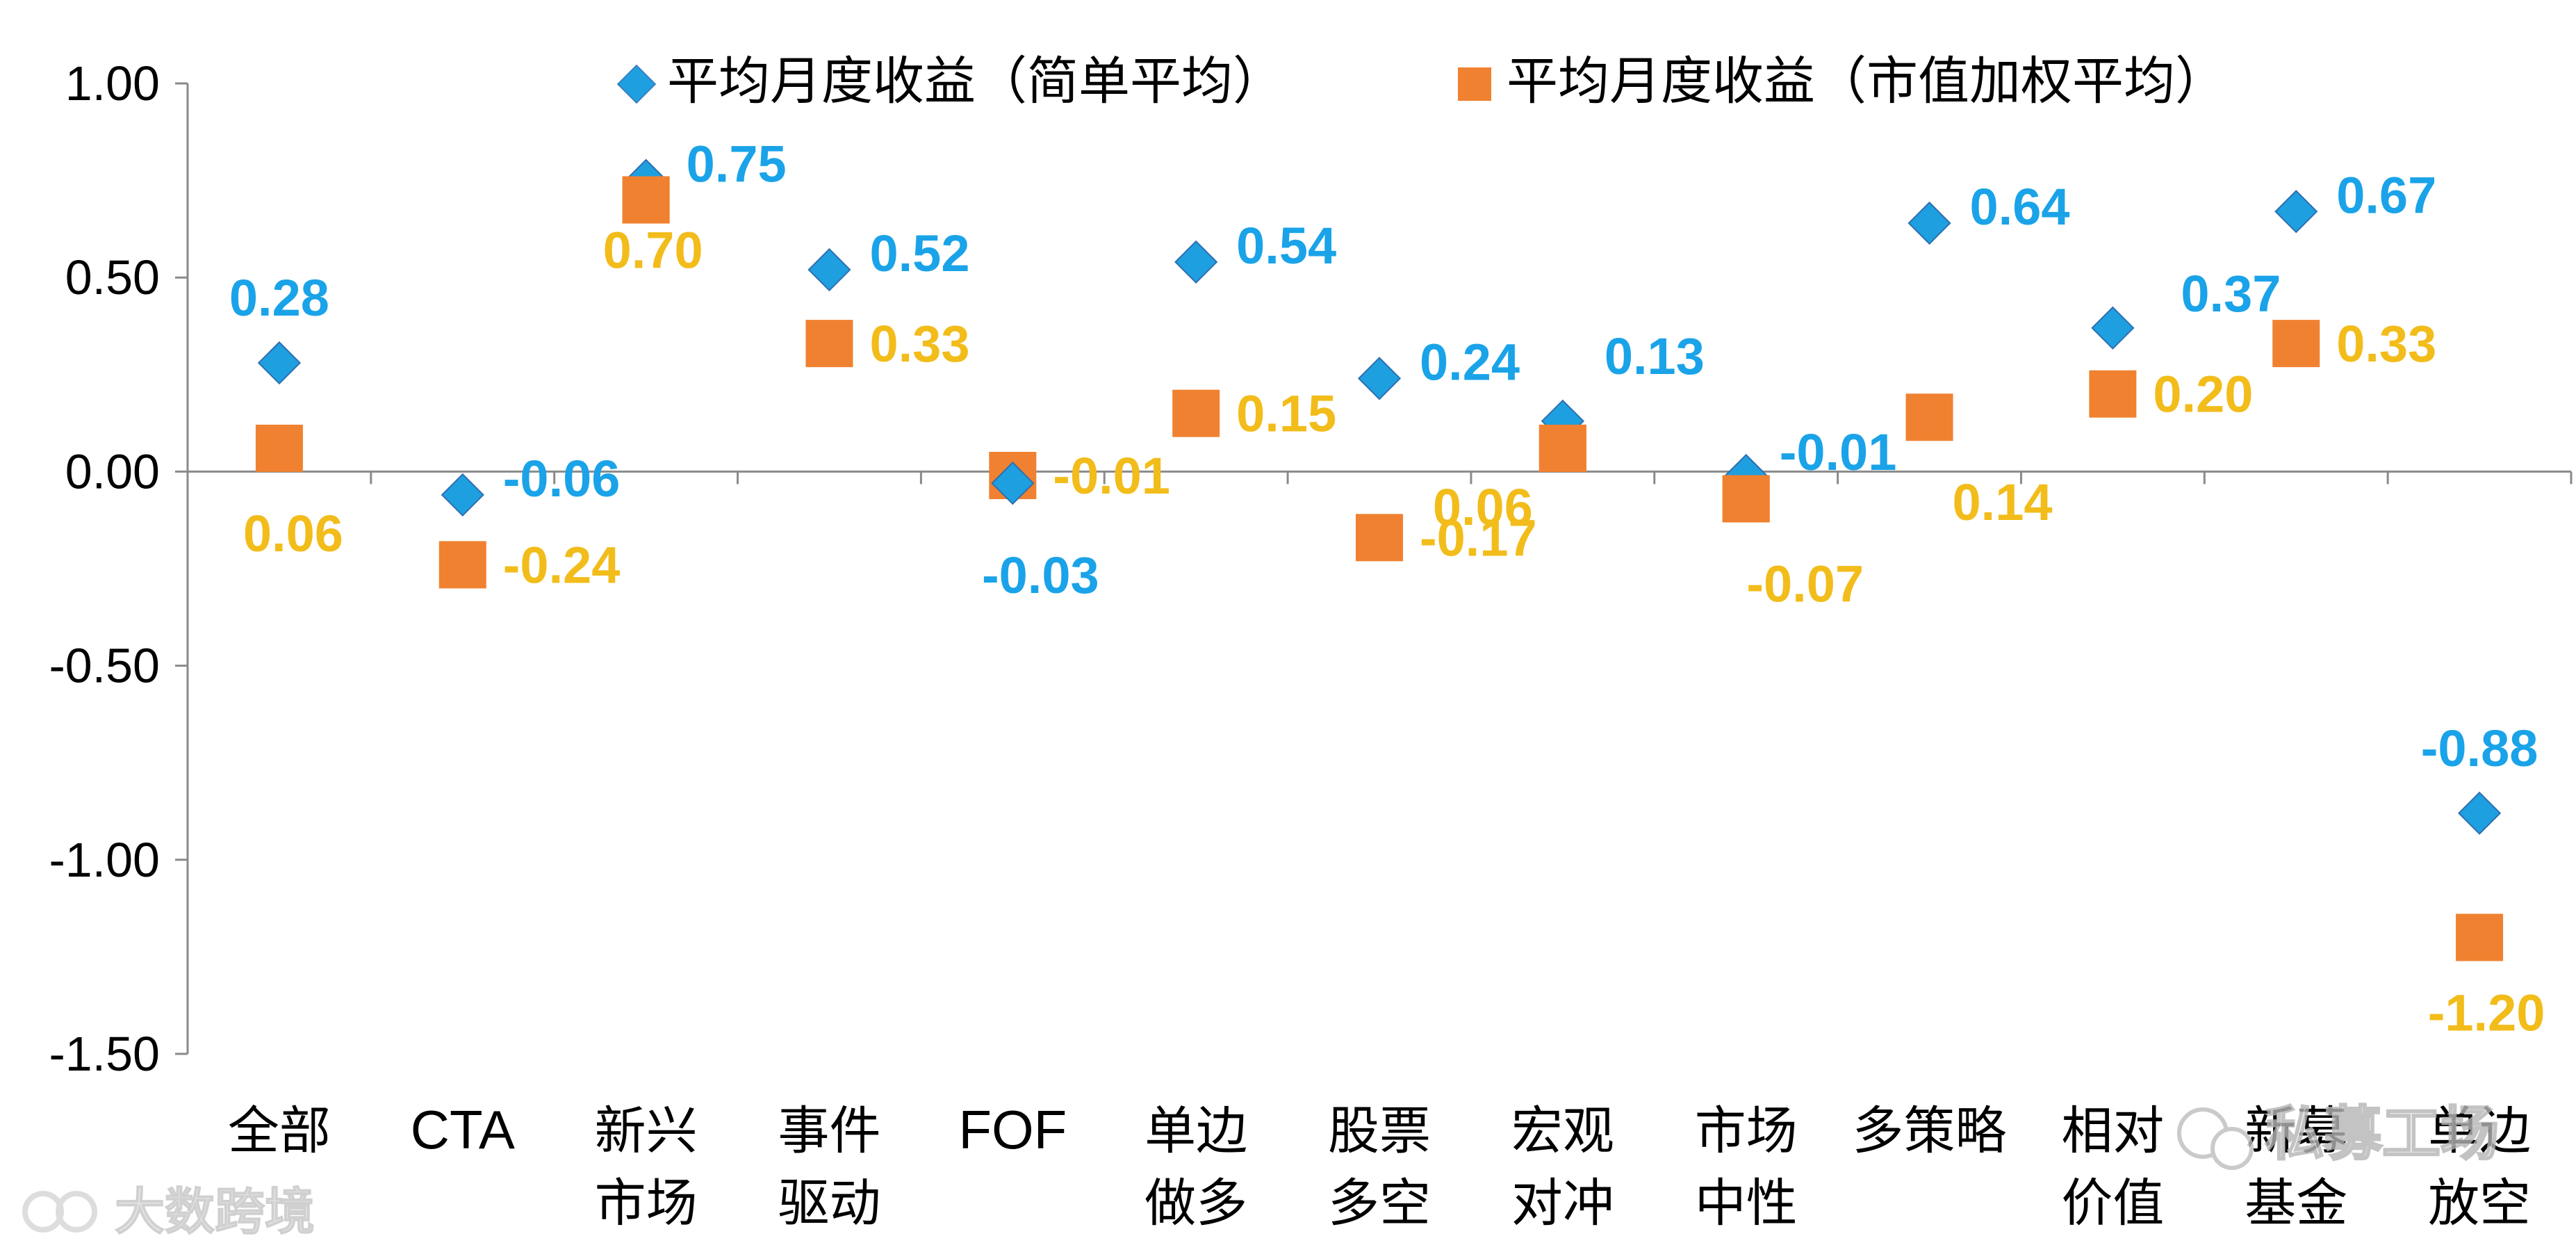 Image resolution: width=2576 pixels, height=1252 pixels. Describe the element at coordinates (2112, 1131) in the screenshot. I see `x-category-label: 相对` at that location.